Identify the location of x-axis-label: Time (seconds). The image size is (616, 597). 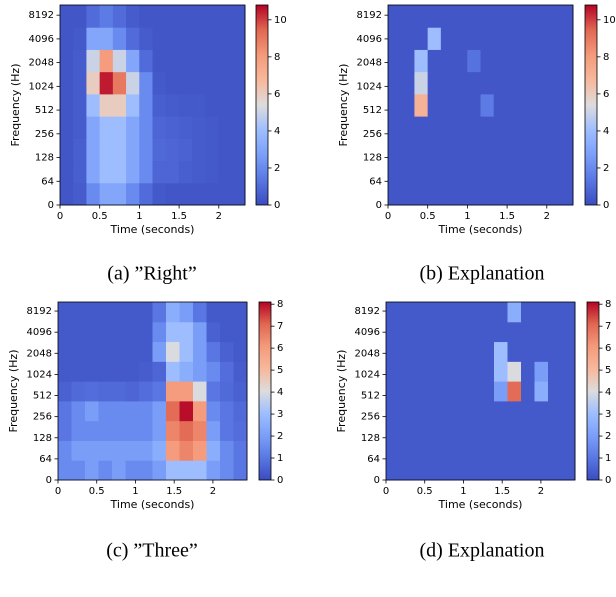
(152, 229).